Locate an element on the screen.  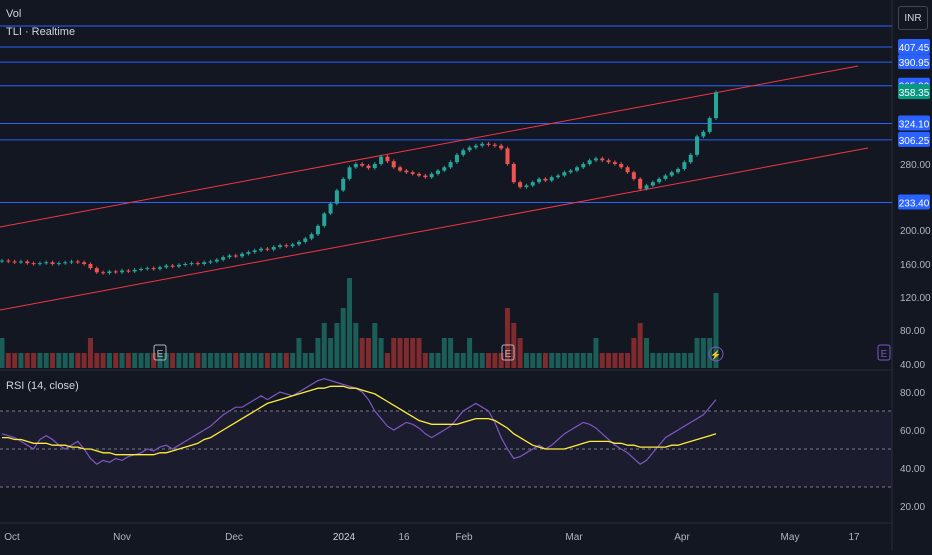
currency-button: INR is located at coordinates (913, 18).